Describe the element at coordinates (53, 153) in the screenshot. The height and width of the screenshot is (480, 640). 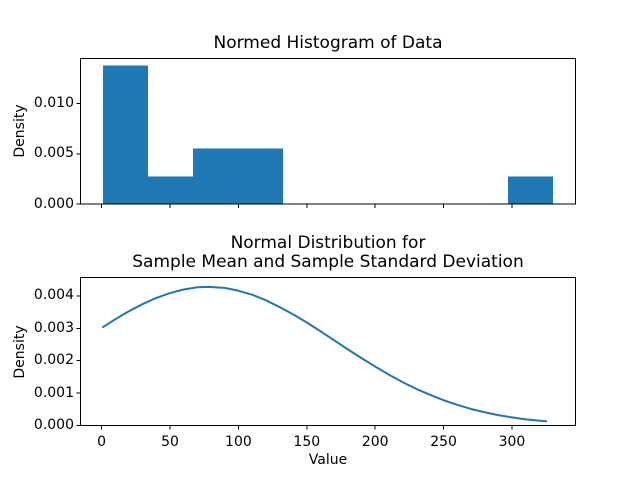
I see `y-tick-label: 0.005` at that location.